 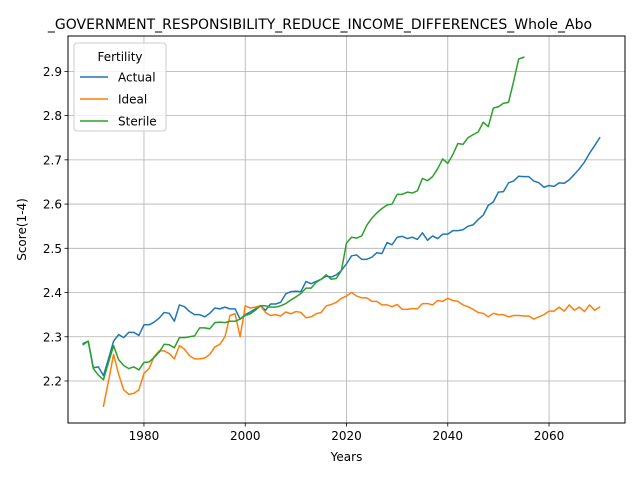 I want to click on x-tick-label-2020: 2020, so click(x=346, y=436).